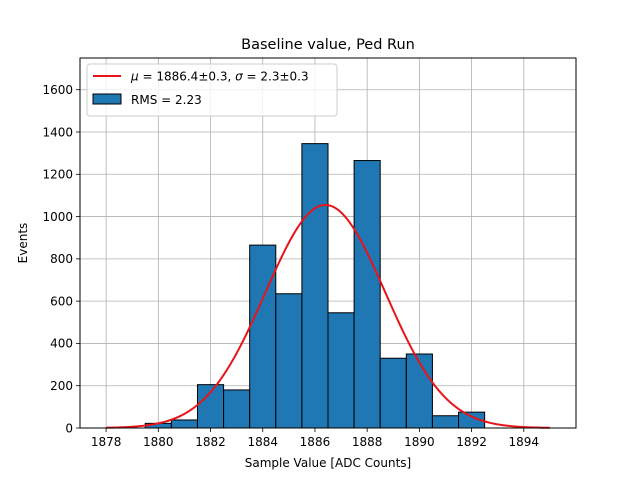  What do you see at coordinates (107, 99) in the screenshot?
I see `legend-rms-swatch` at bounding box center [107, 99].